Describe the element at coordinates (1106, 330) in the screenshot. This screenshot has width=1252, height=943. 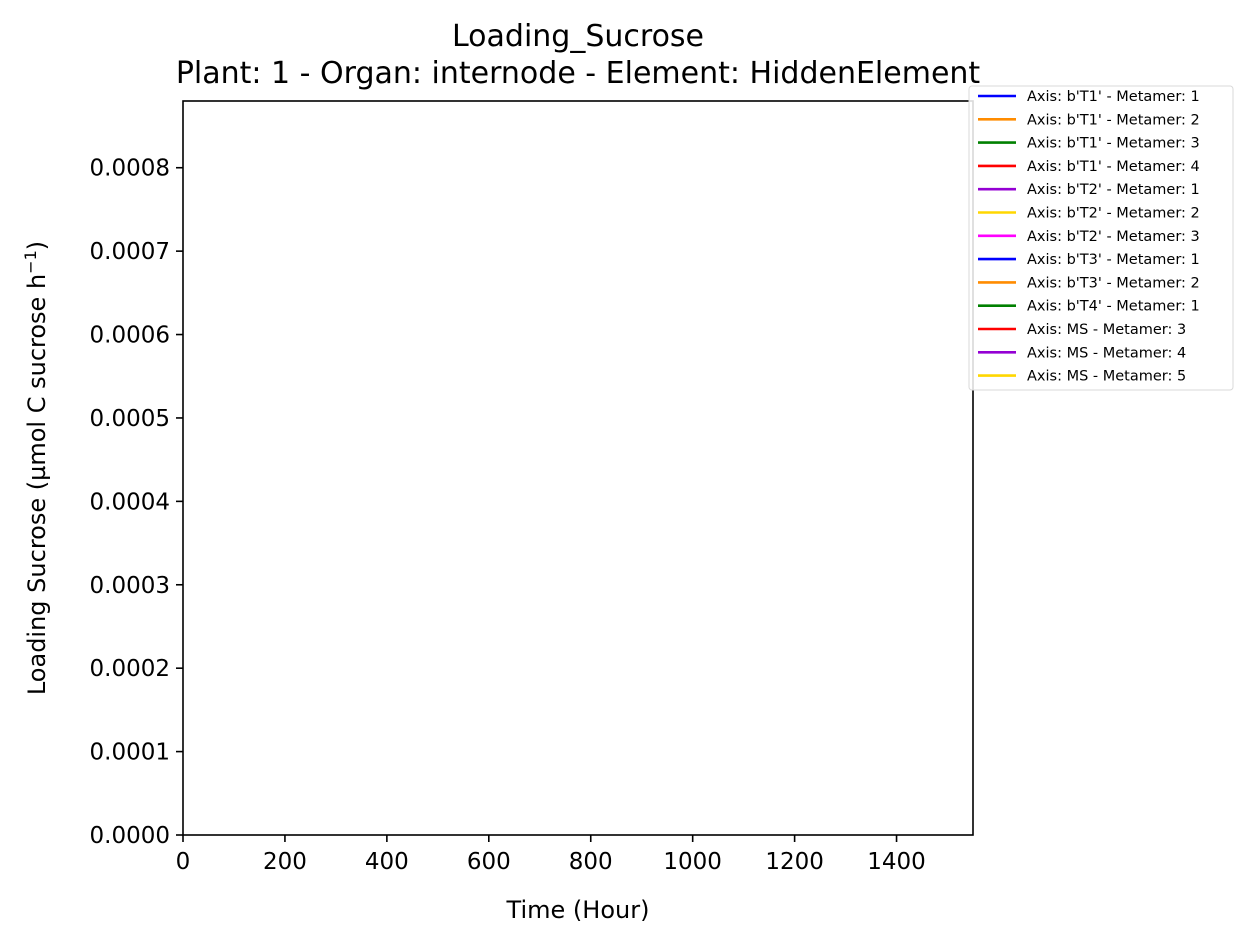
I see `legend-label: Axis: MS - Metamer: 3` at that location.